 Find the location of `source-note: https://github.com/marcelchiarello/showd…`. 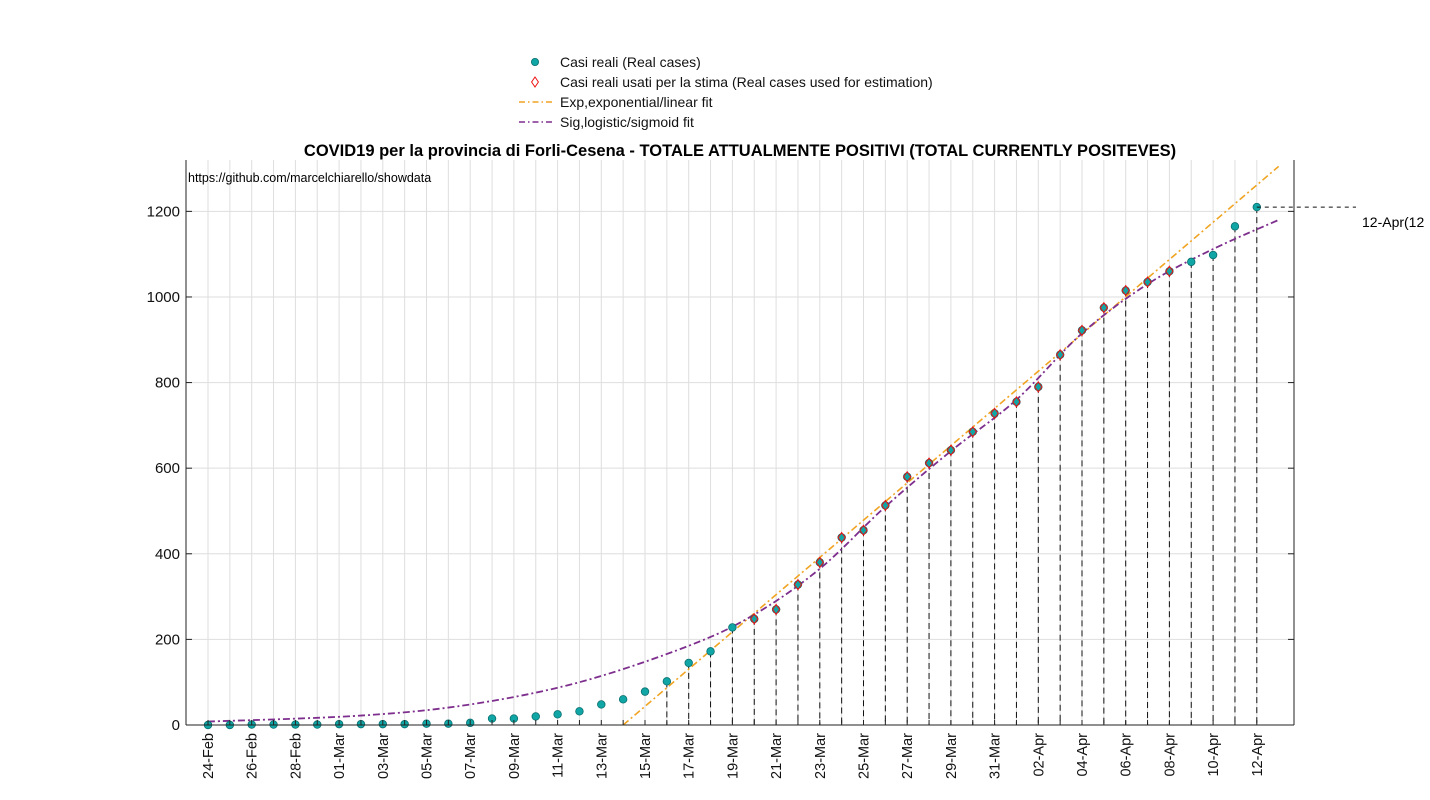

source-note: https://github.com/marcelchiarello/showd… is located at coordinates (310, 178).